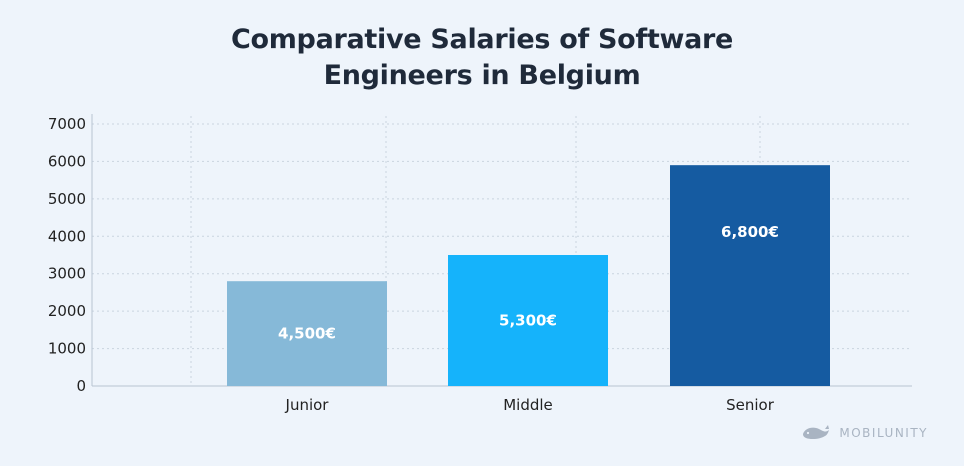  What do you see at coordinates (67, 349) in the screenshot?
I see `y-tick-label: 1000` at bounding box center [67, 349].